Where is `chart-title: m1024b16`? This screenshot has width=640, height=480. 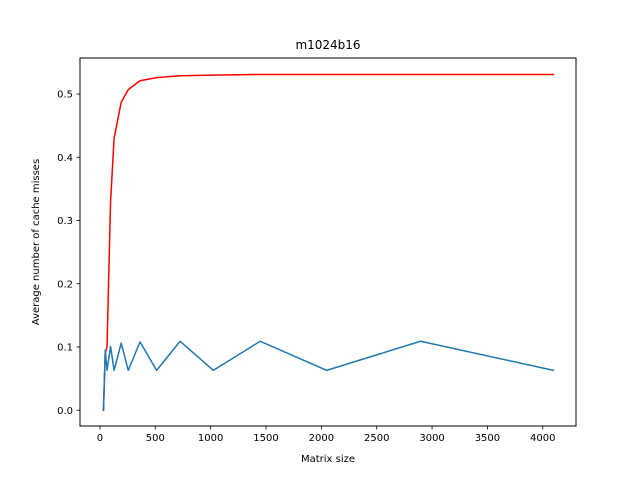 chart-title: m1024b16 is located at coordinates (327, 45).